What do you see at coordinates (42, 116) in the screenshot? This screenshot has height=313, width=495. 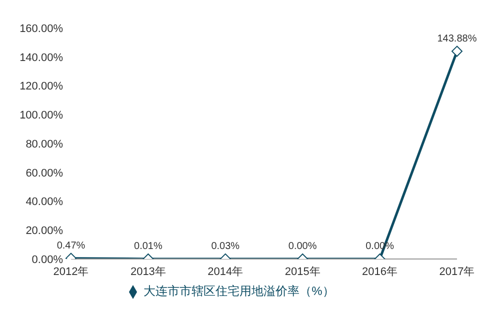 I see `y-tick-label: 100.00%` at bounding box center [42, 116].